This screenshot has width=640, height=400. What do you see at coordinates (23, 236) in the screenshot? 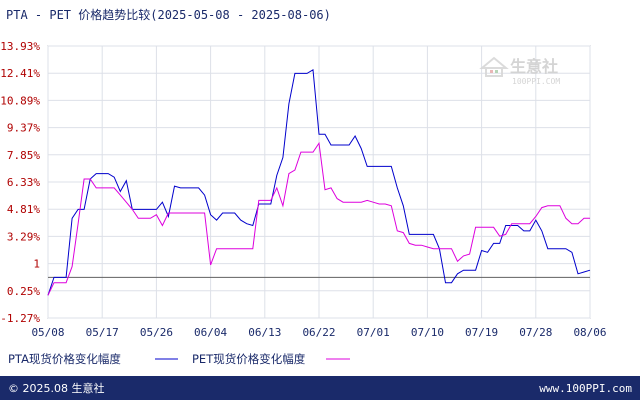
I see `y-tick-label: 3.29%` at bounding box center [23, 236].